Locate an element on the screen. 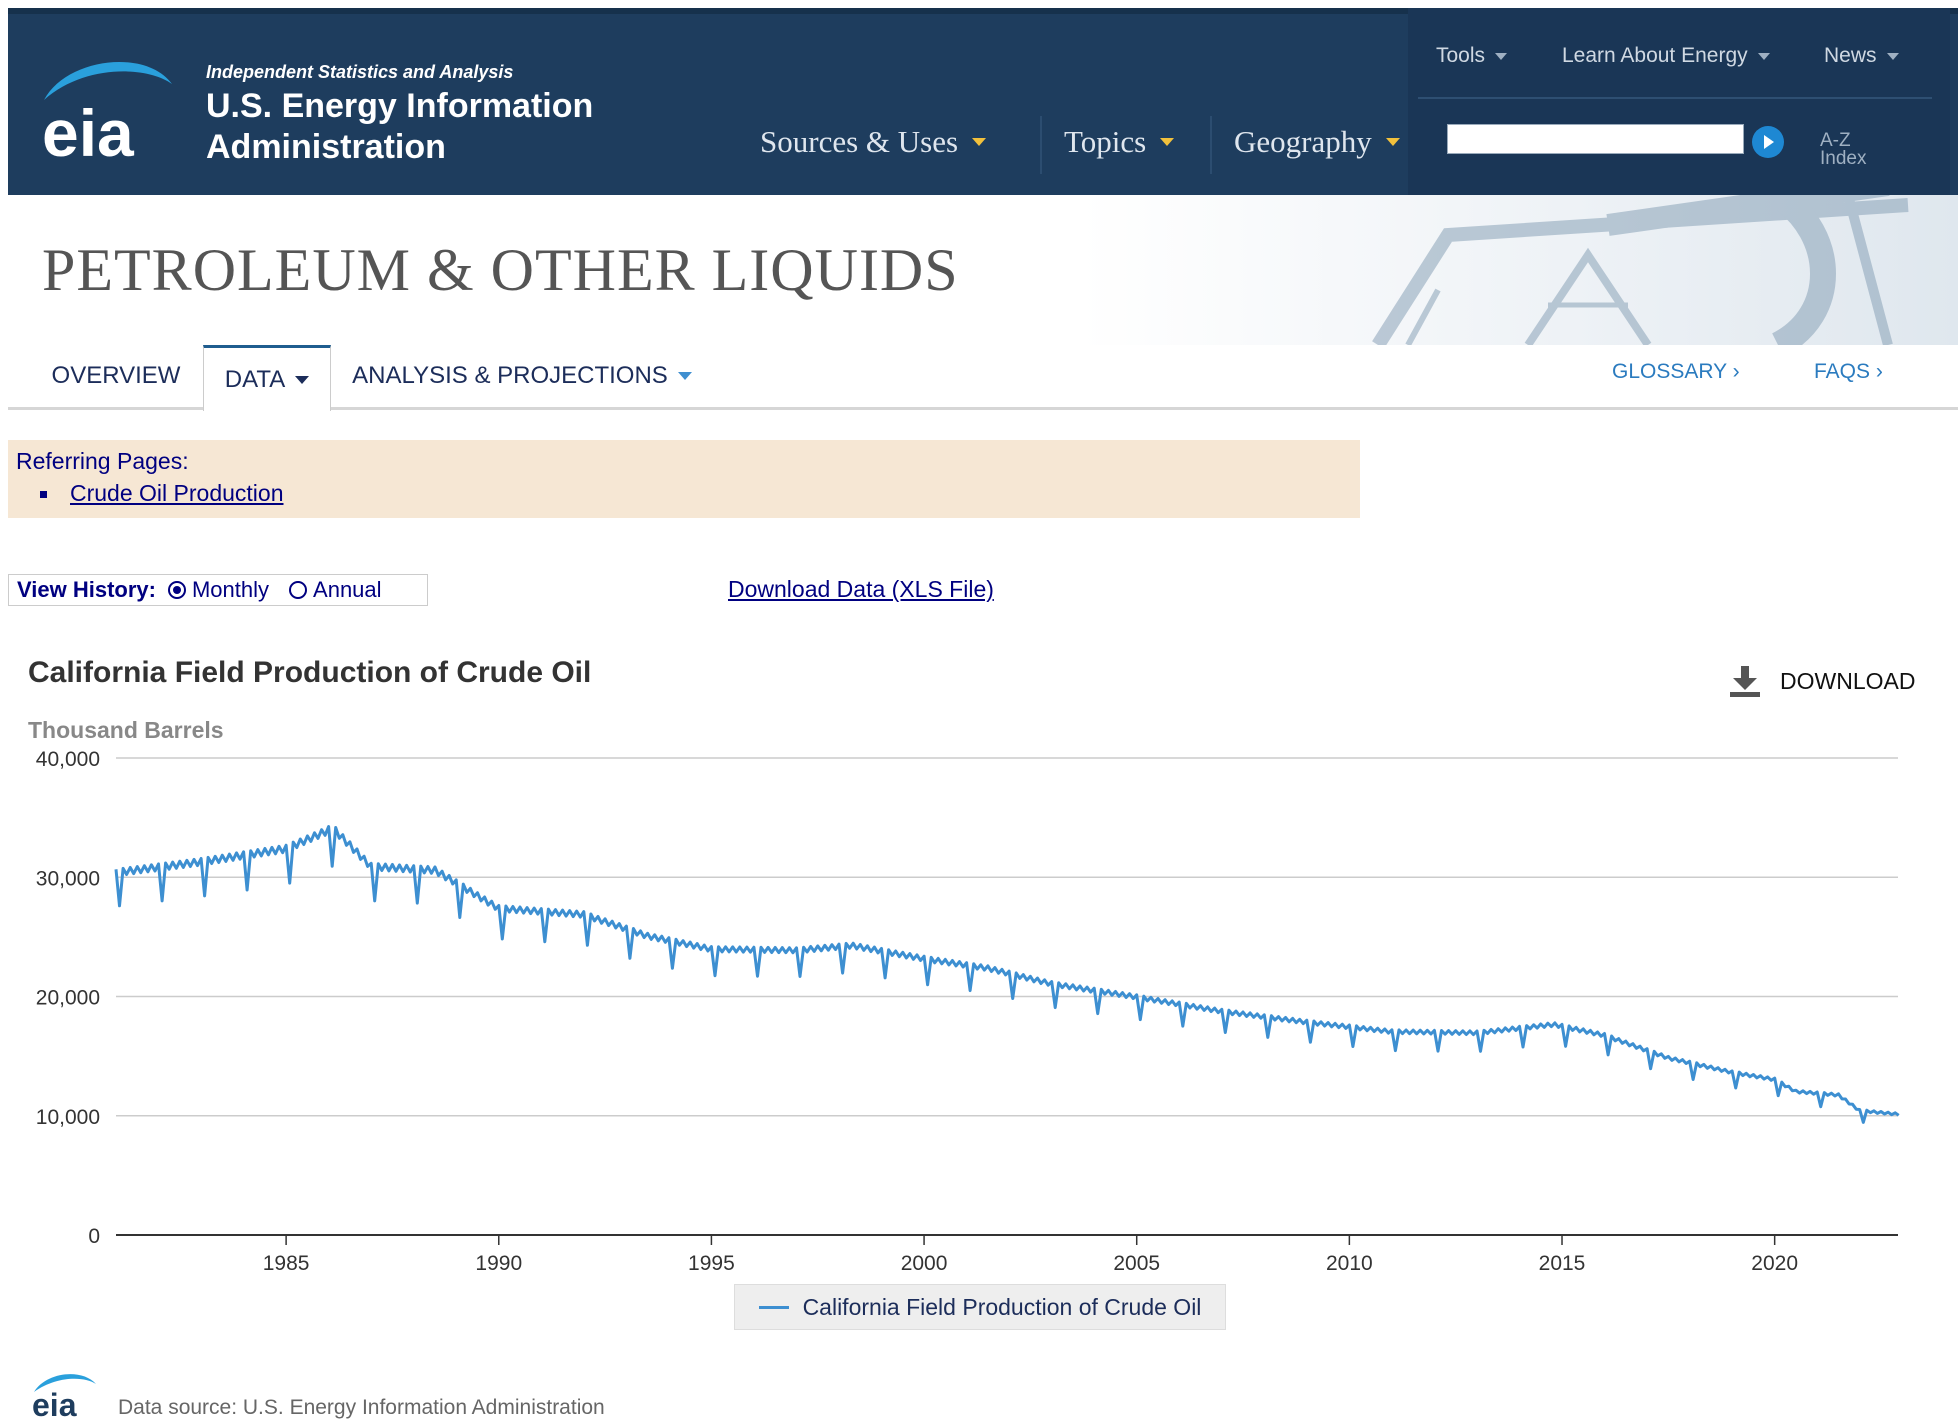 The image size is (1958, 1422). search-input is located at coordinates (1595, 139).